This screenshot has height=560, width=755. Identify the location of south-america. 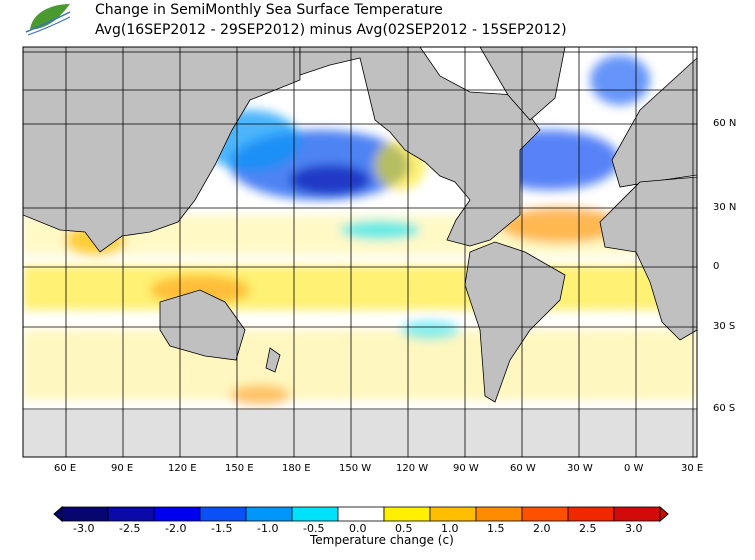
(515, 322).